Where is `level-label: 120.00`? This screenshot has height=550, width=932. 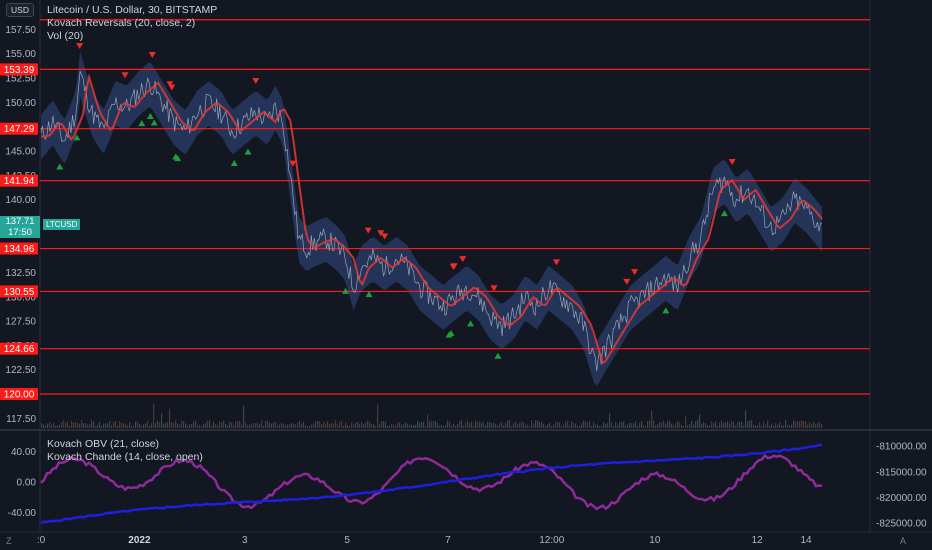
level-label: 120.00 is located at coordinates (19, 394).